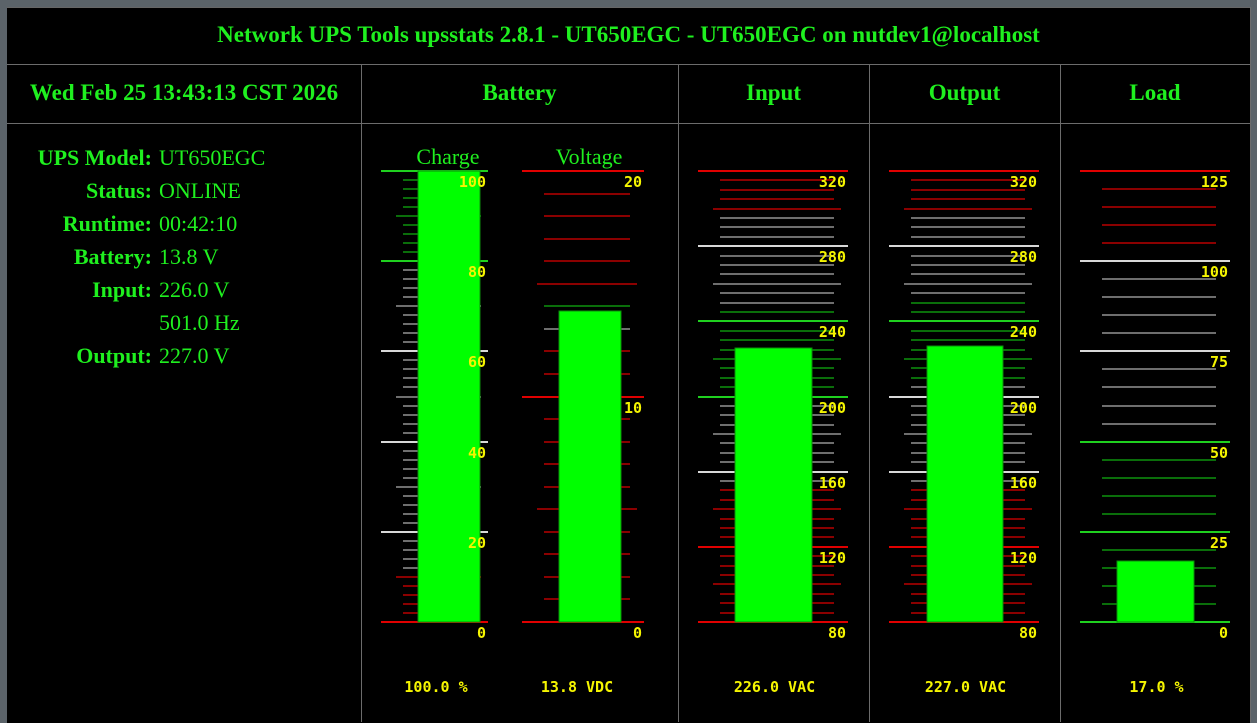  What do you see at coordinates (198, 223) in the screenshot?
I see `info-value: 00:42:10` at bounding box center [198, 223].